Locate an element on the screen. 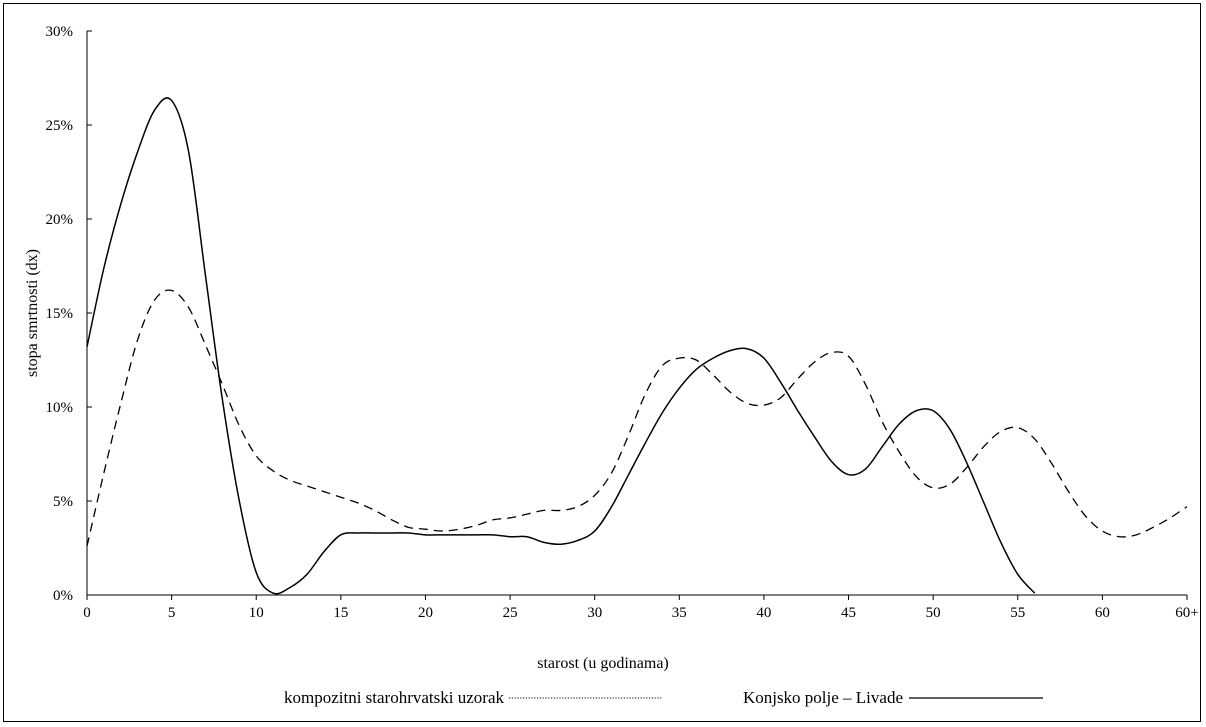  x-tick-label: 10 is located at coordinates (256, 613).